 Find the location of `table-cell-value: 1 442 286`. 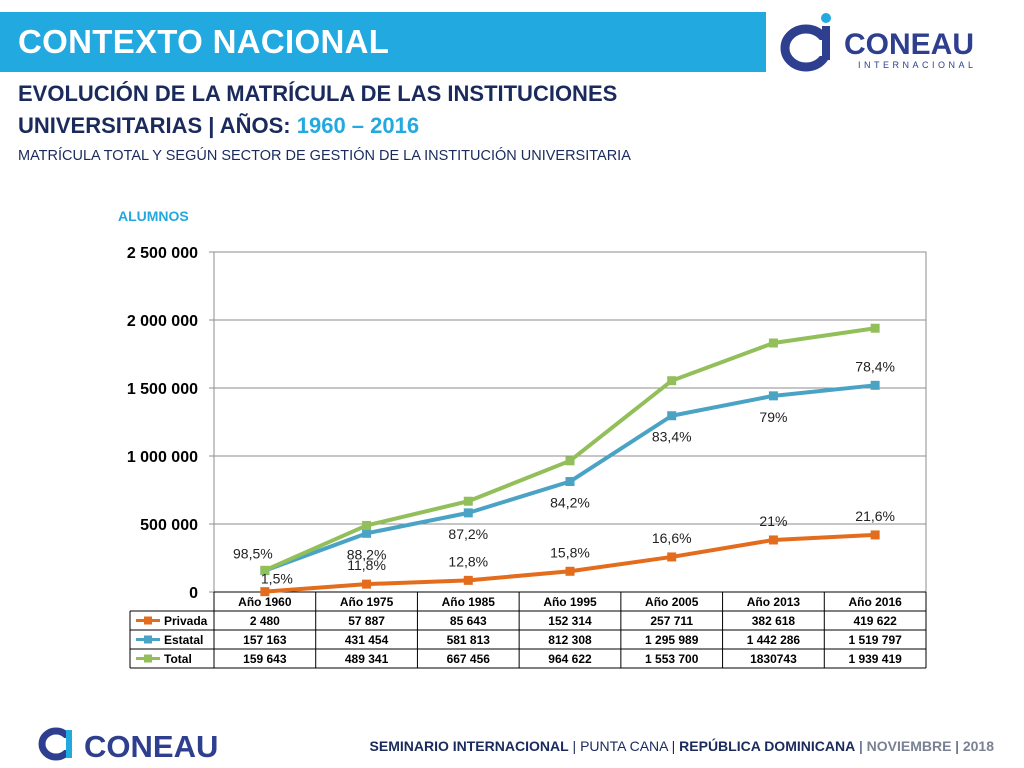

table-cell-value: 1 442 286 is located at coordinates (774, 640).